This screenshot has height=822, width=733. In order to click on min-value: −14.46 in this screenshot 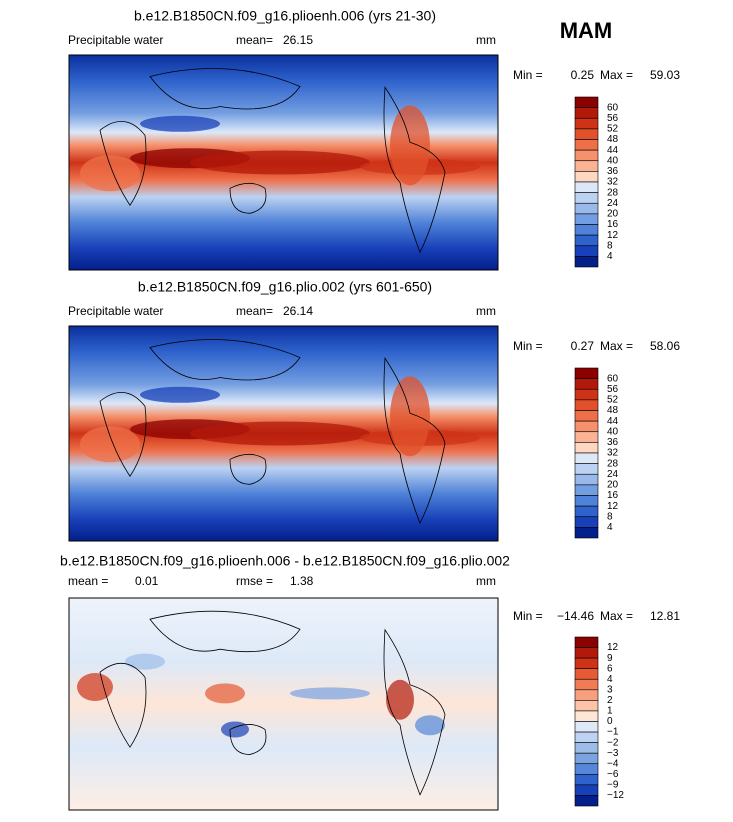, I will do `click(575, 616)`.